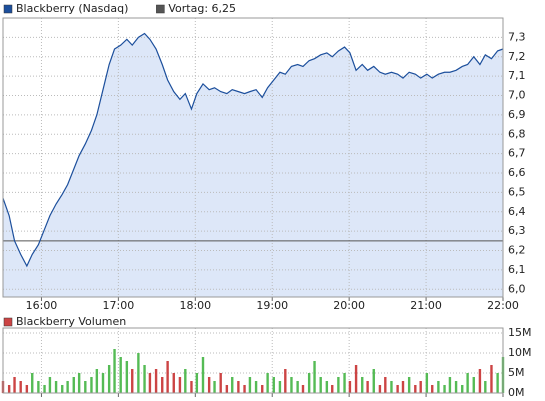 The width and height of the screenshot is (545, 401). Describe the element at coordinates (517, 288) in the screenshot. I see `y-tick-label: 6,0` at that location.